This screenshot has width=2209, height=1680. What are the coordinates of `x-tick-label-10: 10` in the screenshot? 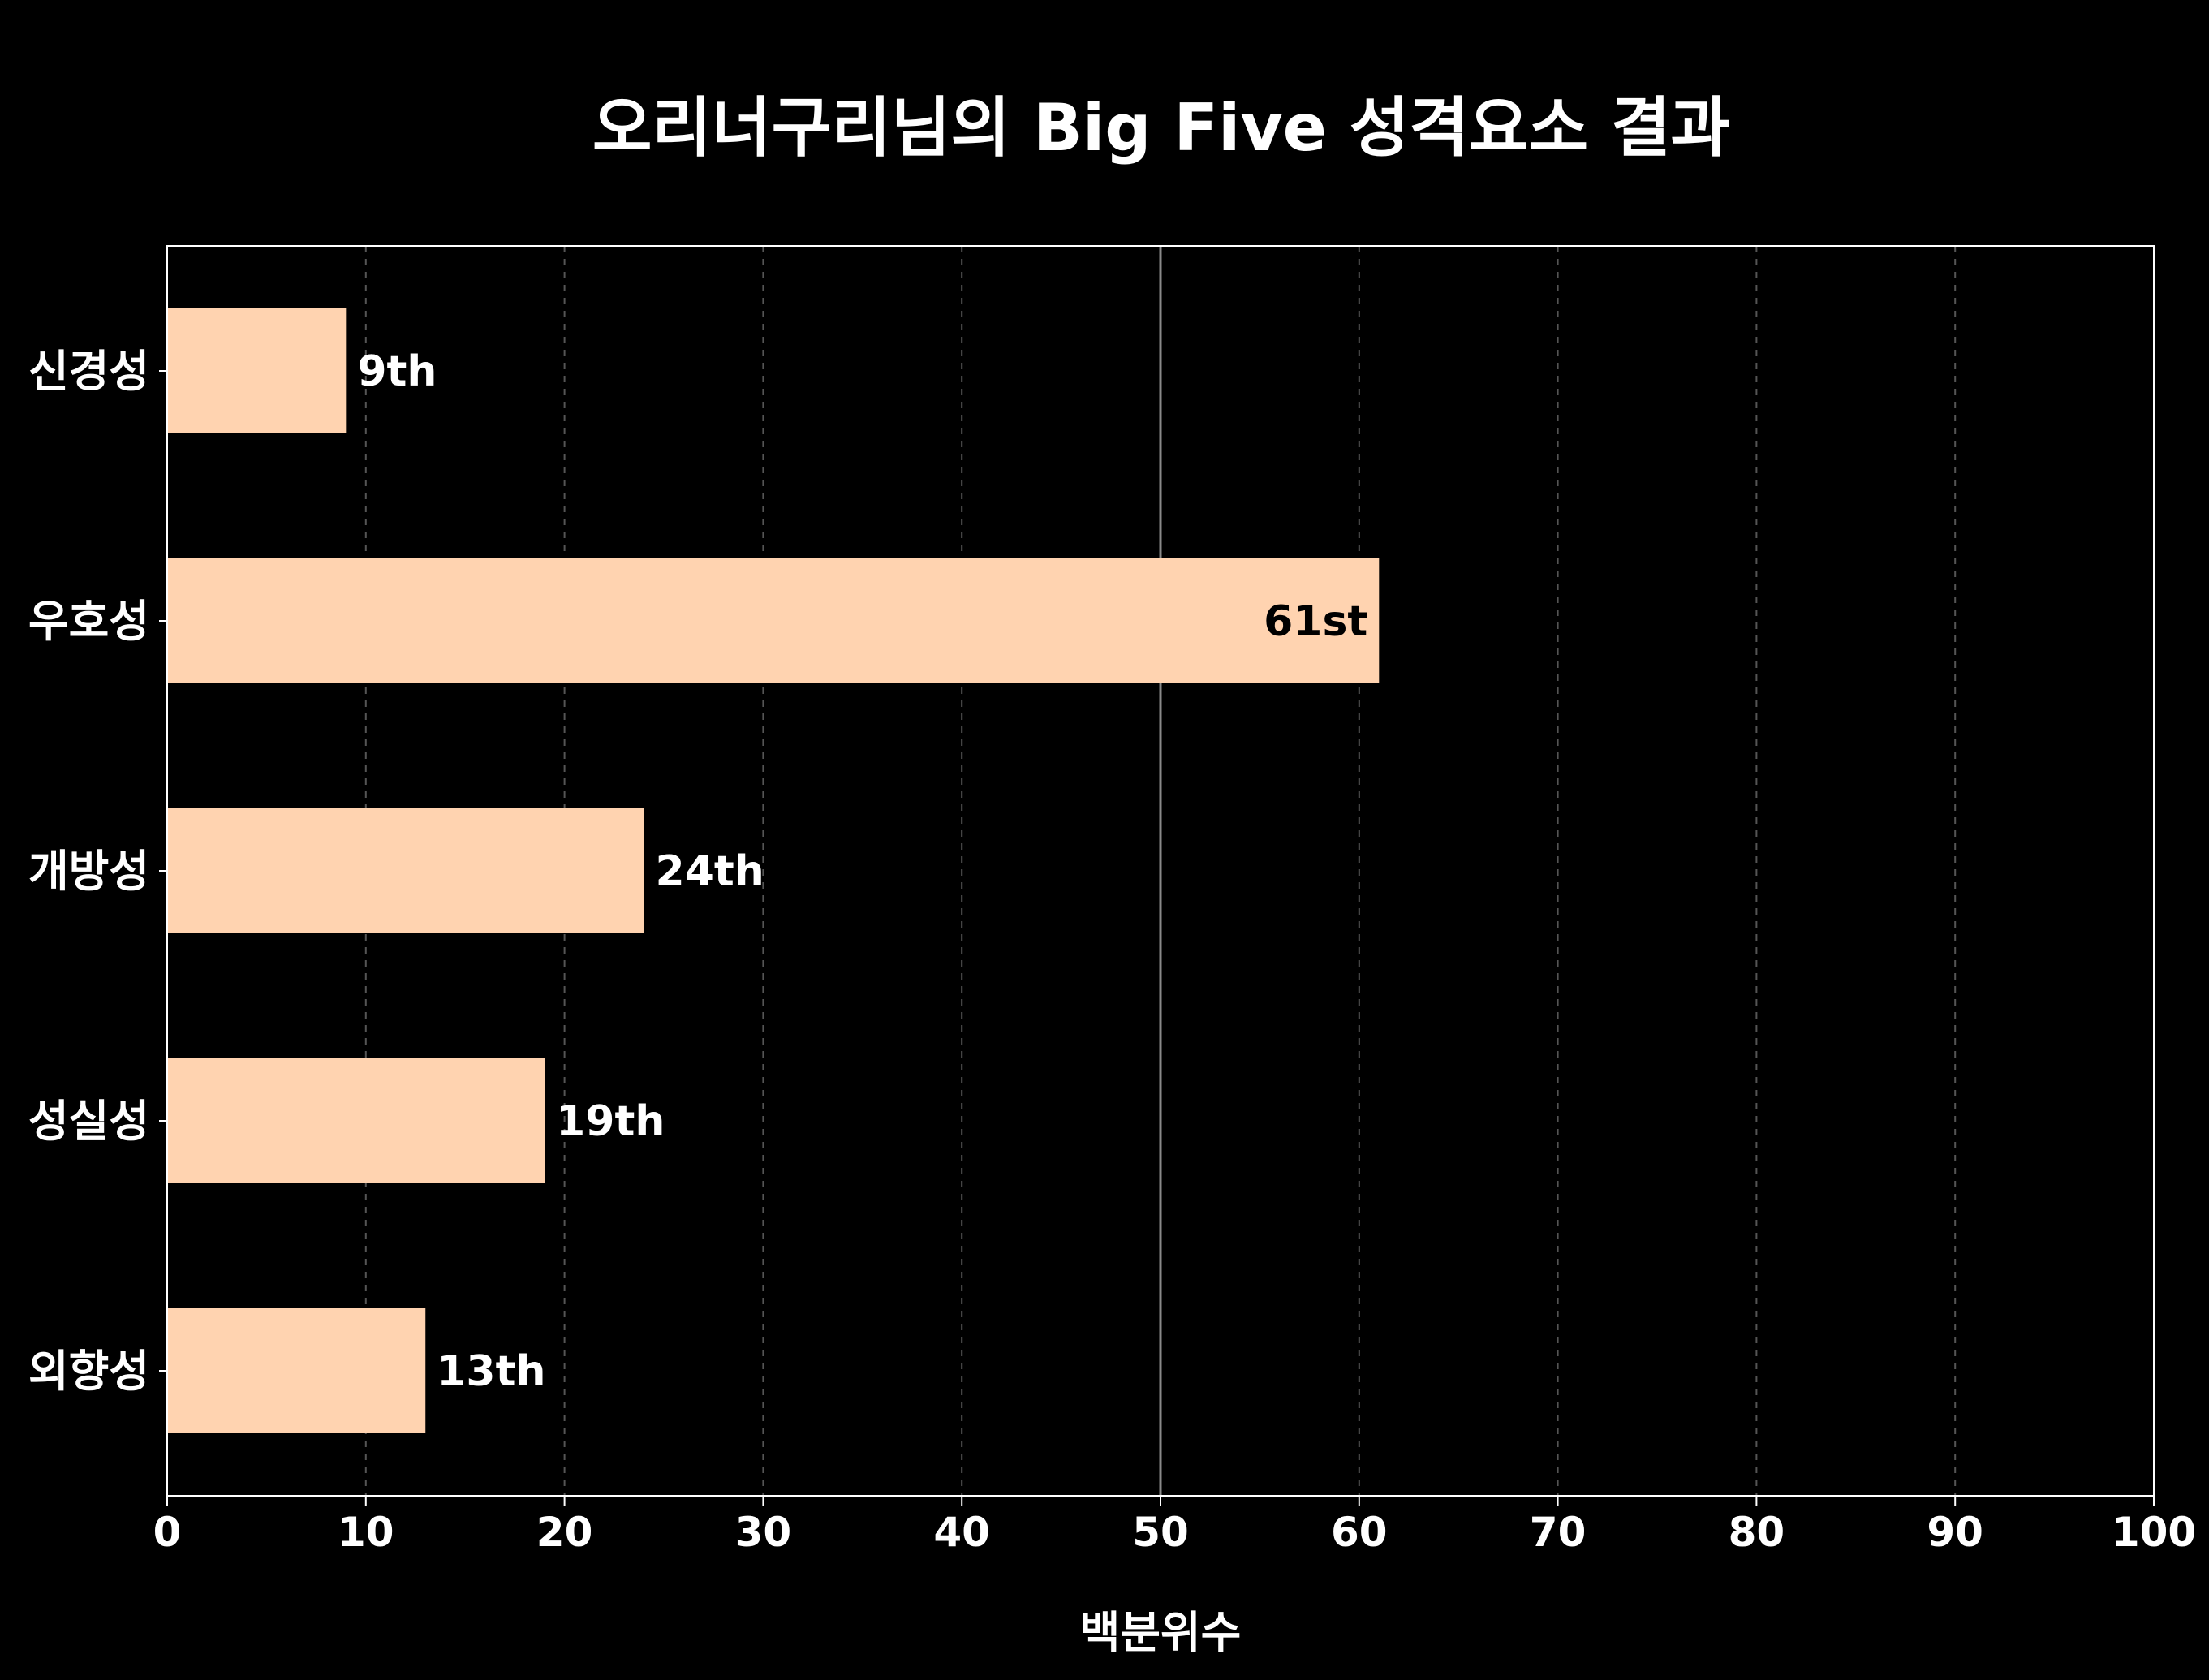 It's located at (366, 1533).